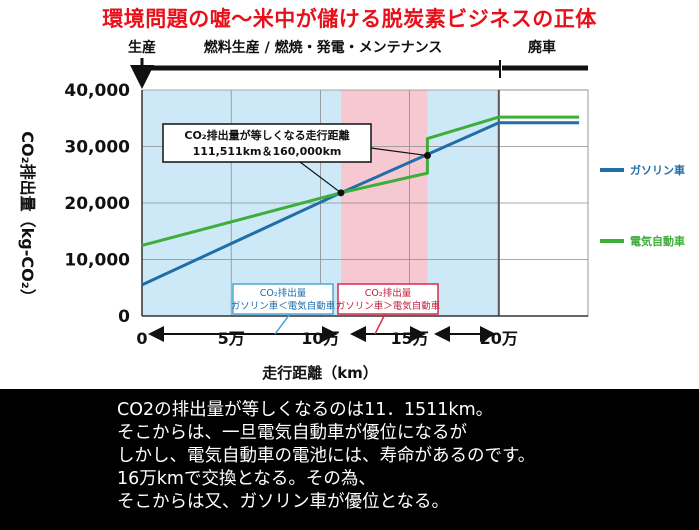 The width and height of the screenshot is (699, 530). I want to click on phase-header: 生産 燃料生産 / 燃焼・発電・メンテナンス 廃車, so click(358, 64).